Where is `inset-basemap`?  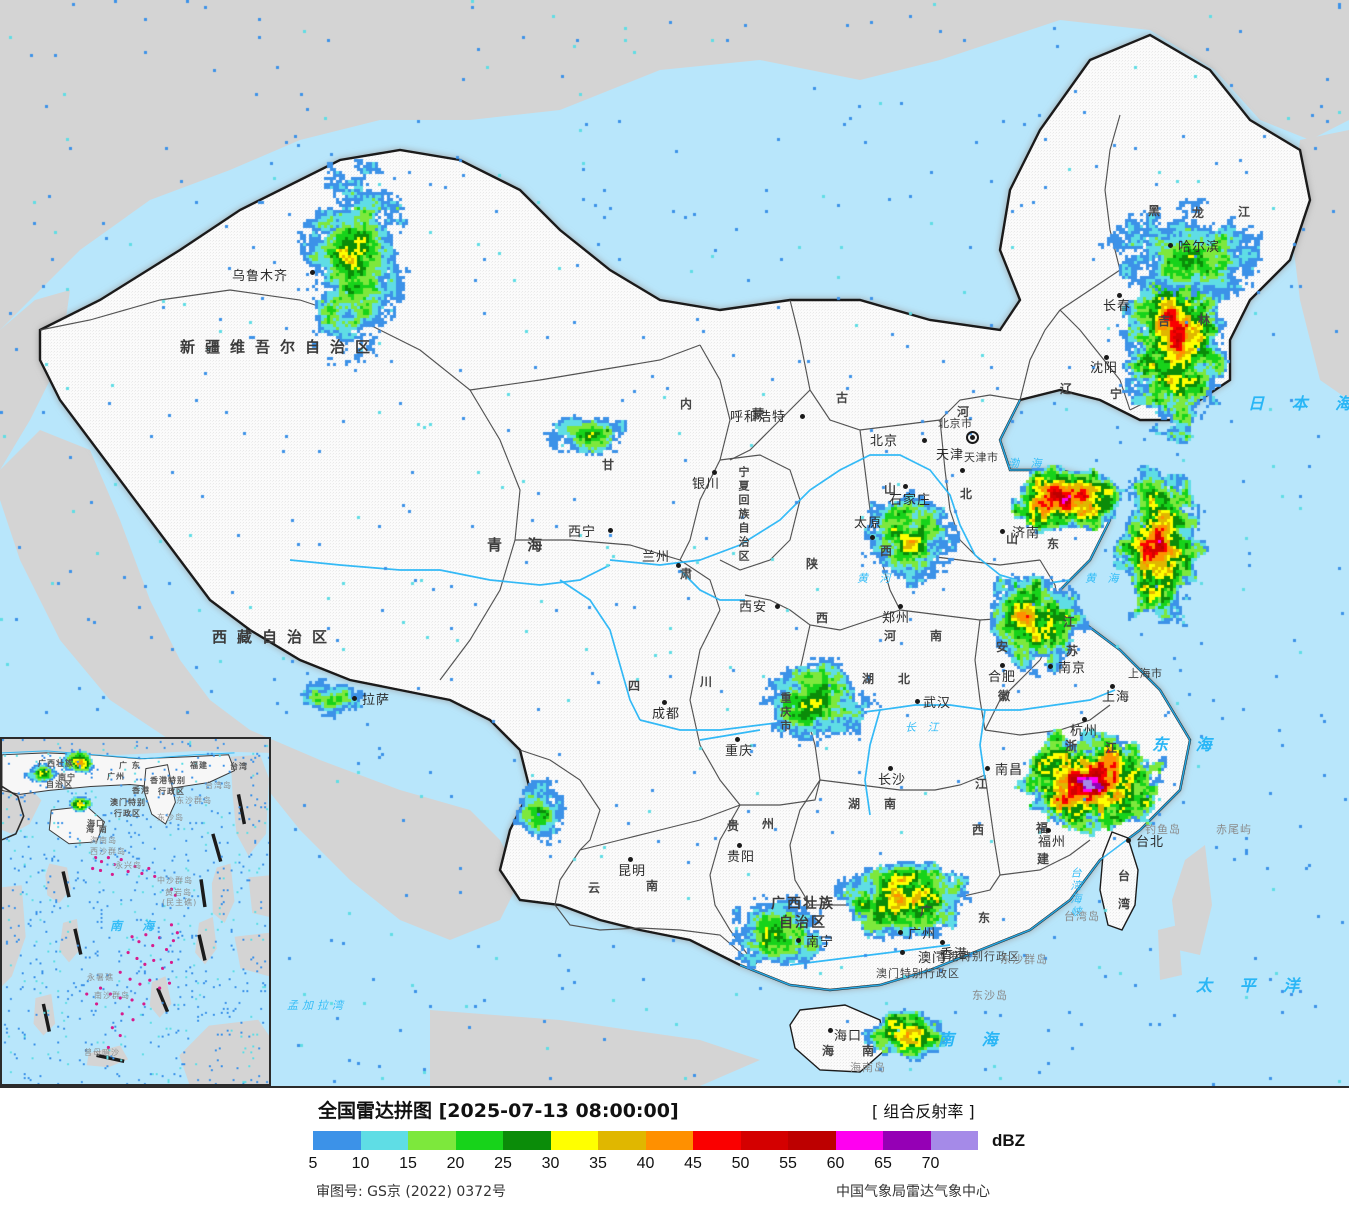
inset-basemap is located at coordinates (135, 911).